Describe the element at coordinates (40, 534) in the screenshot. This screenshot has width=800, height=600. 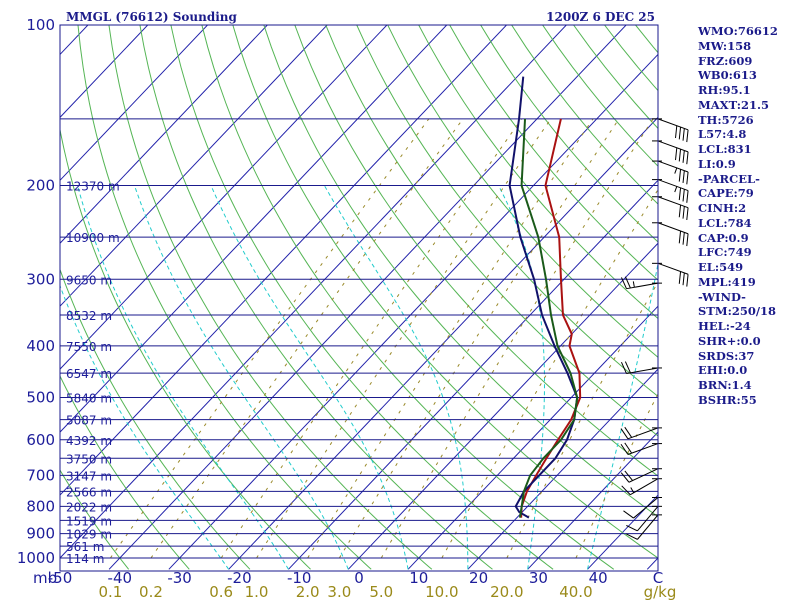
I see `pressure-label: 900` at that location.